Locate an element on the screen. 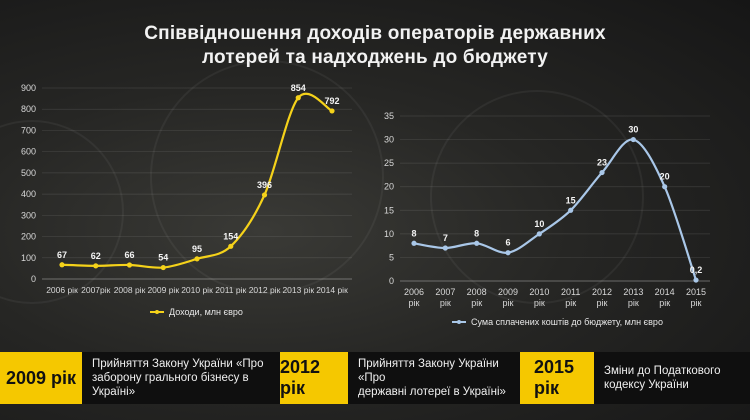  milestone-year-2012: 2012 рік is located at coordinates (314, 378).